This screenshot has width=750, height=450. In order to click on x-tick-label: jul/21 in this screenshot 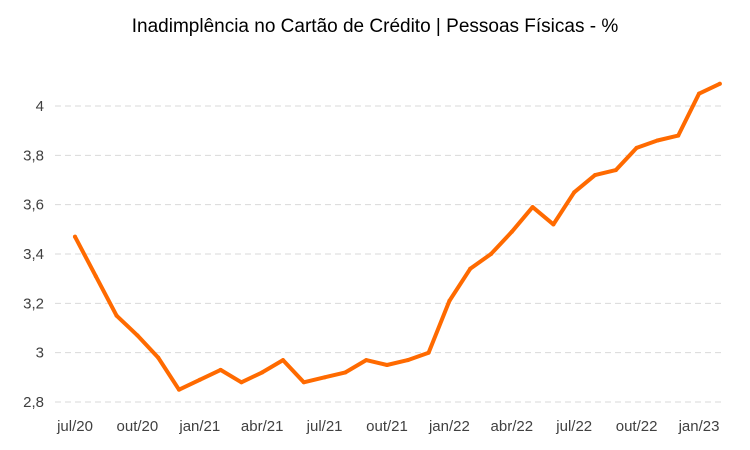, I will do `click(324, 426)`.